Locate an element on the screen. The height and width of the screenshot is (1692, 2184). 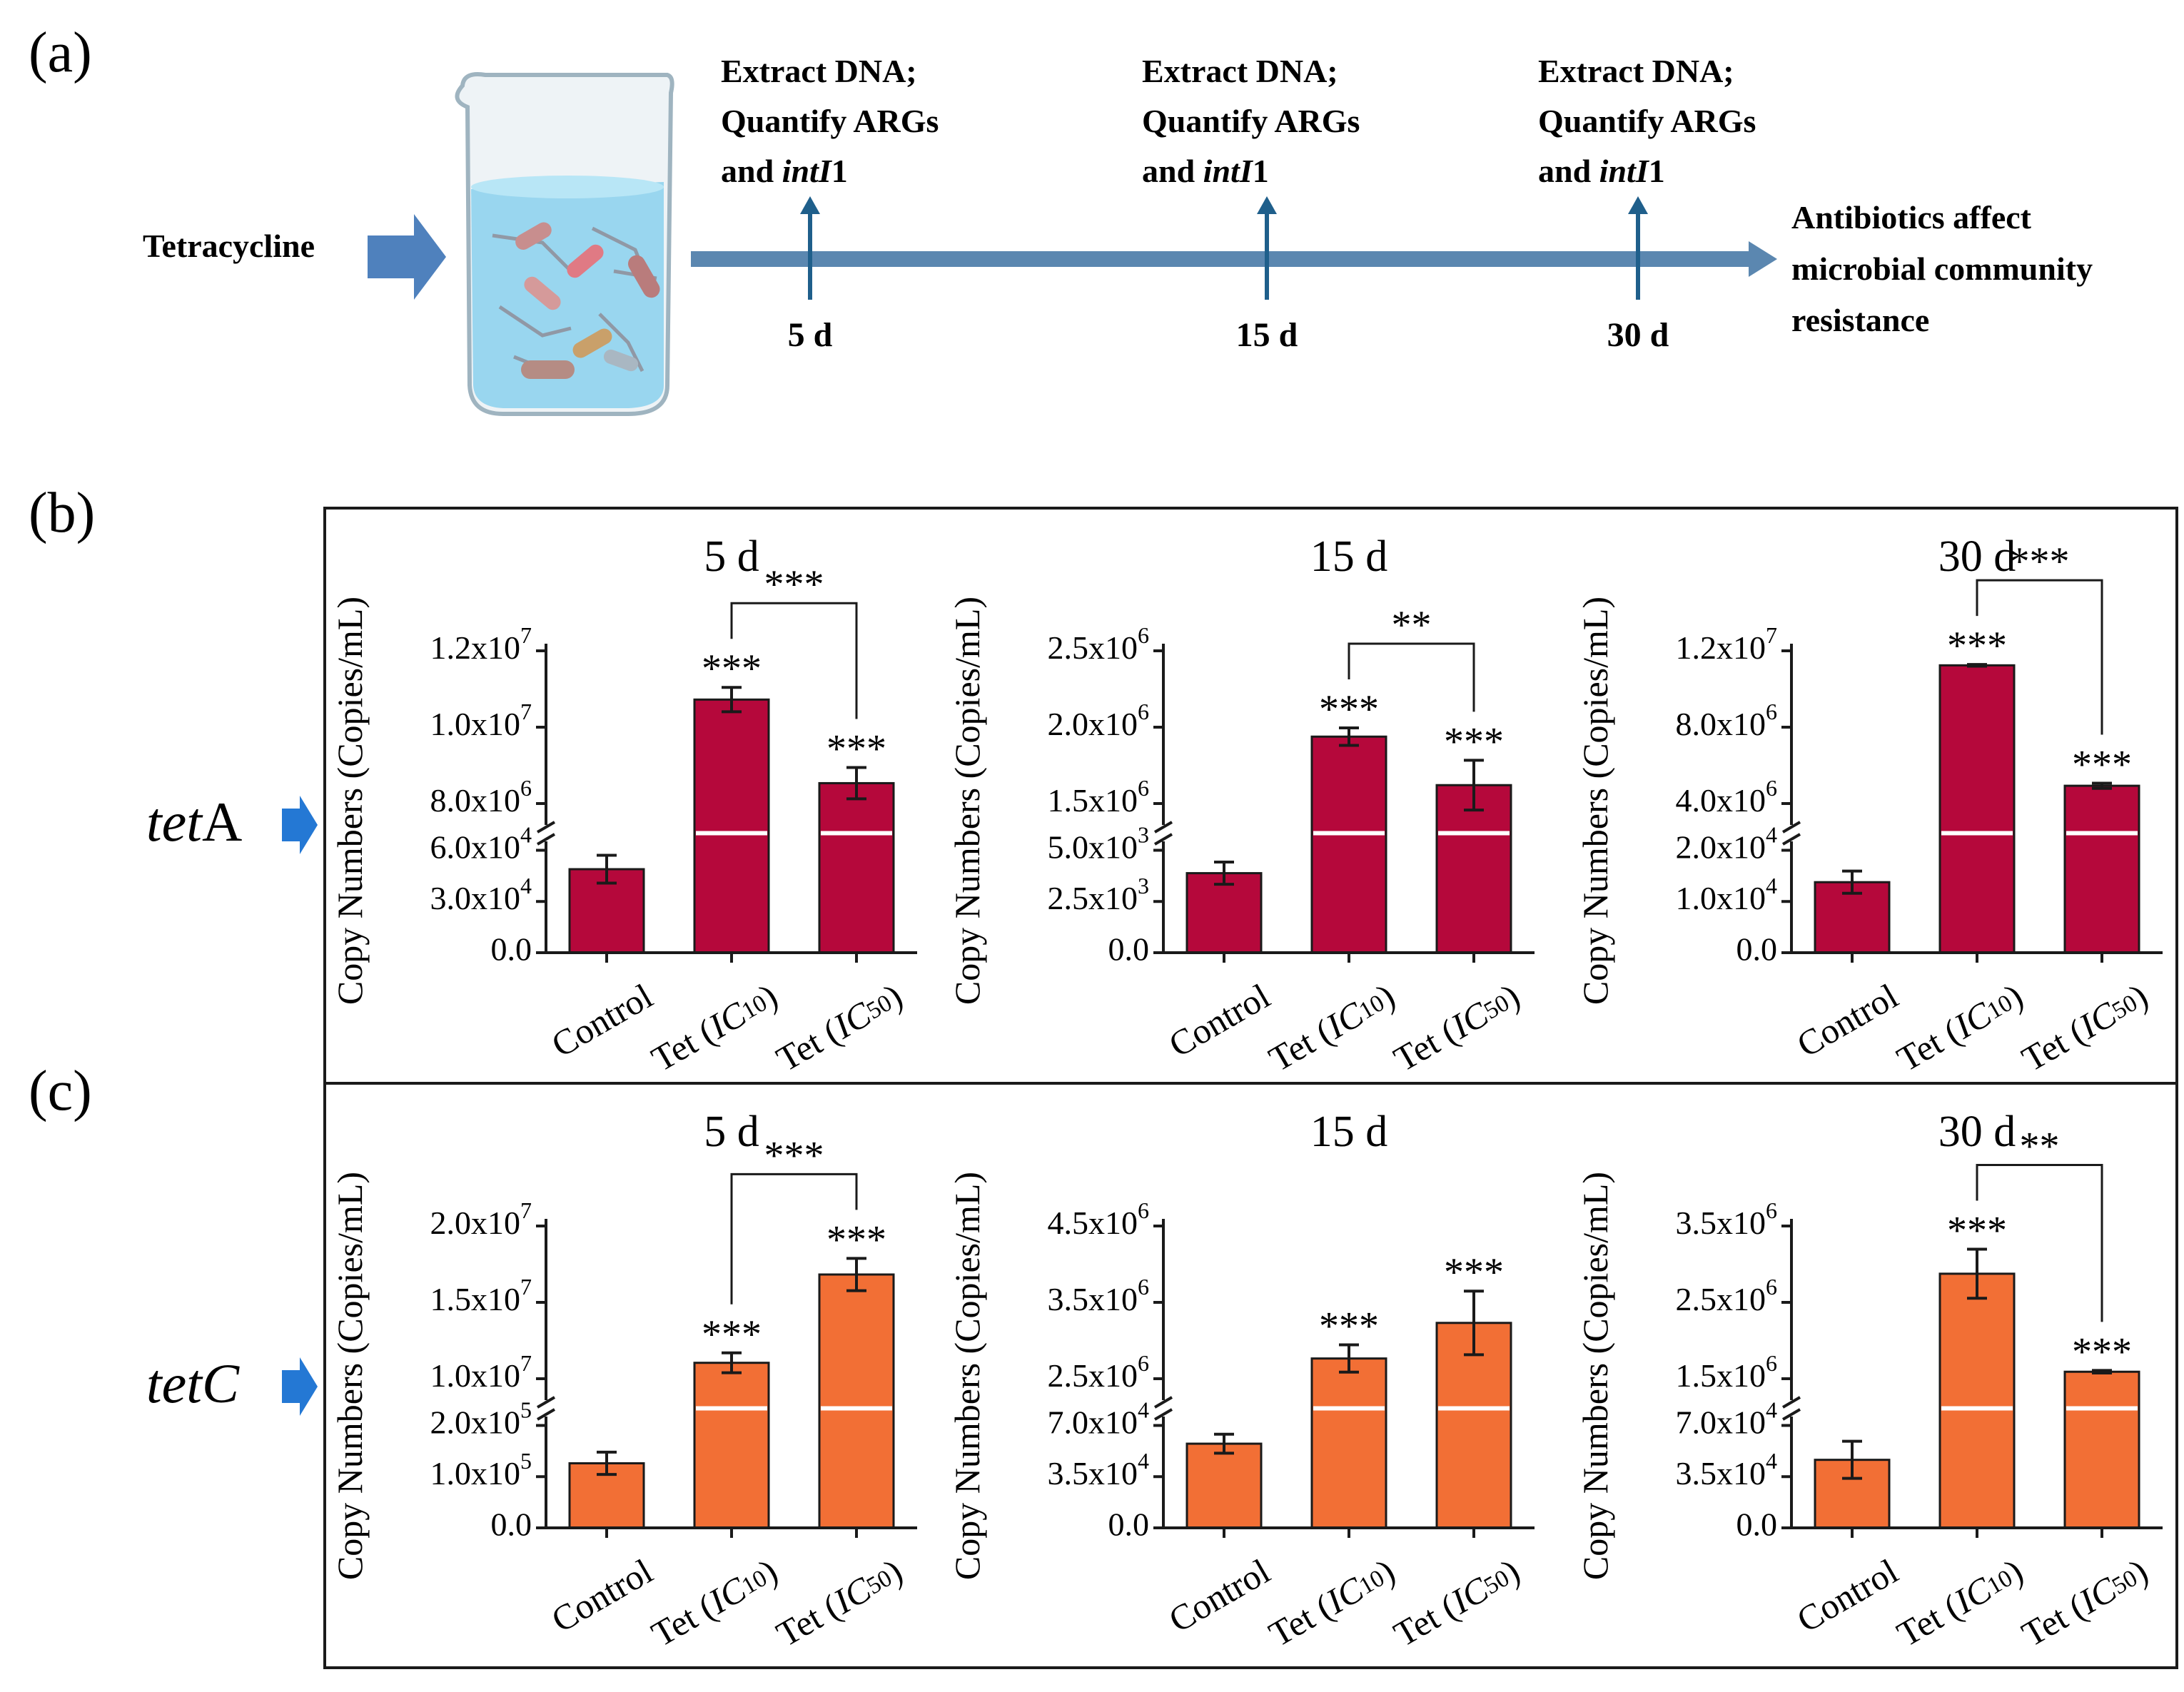
tick-mantissa: 4.5x10 is located at coordinates (1093, 1223).